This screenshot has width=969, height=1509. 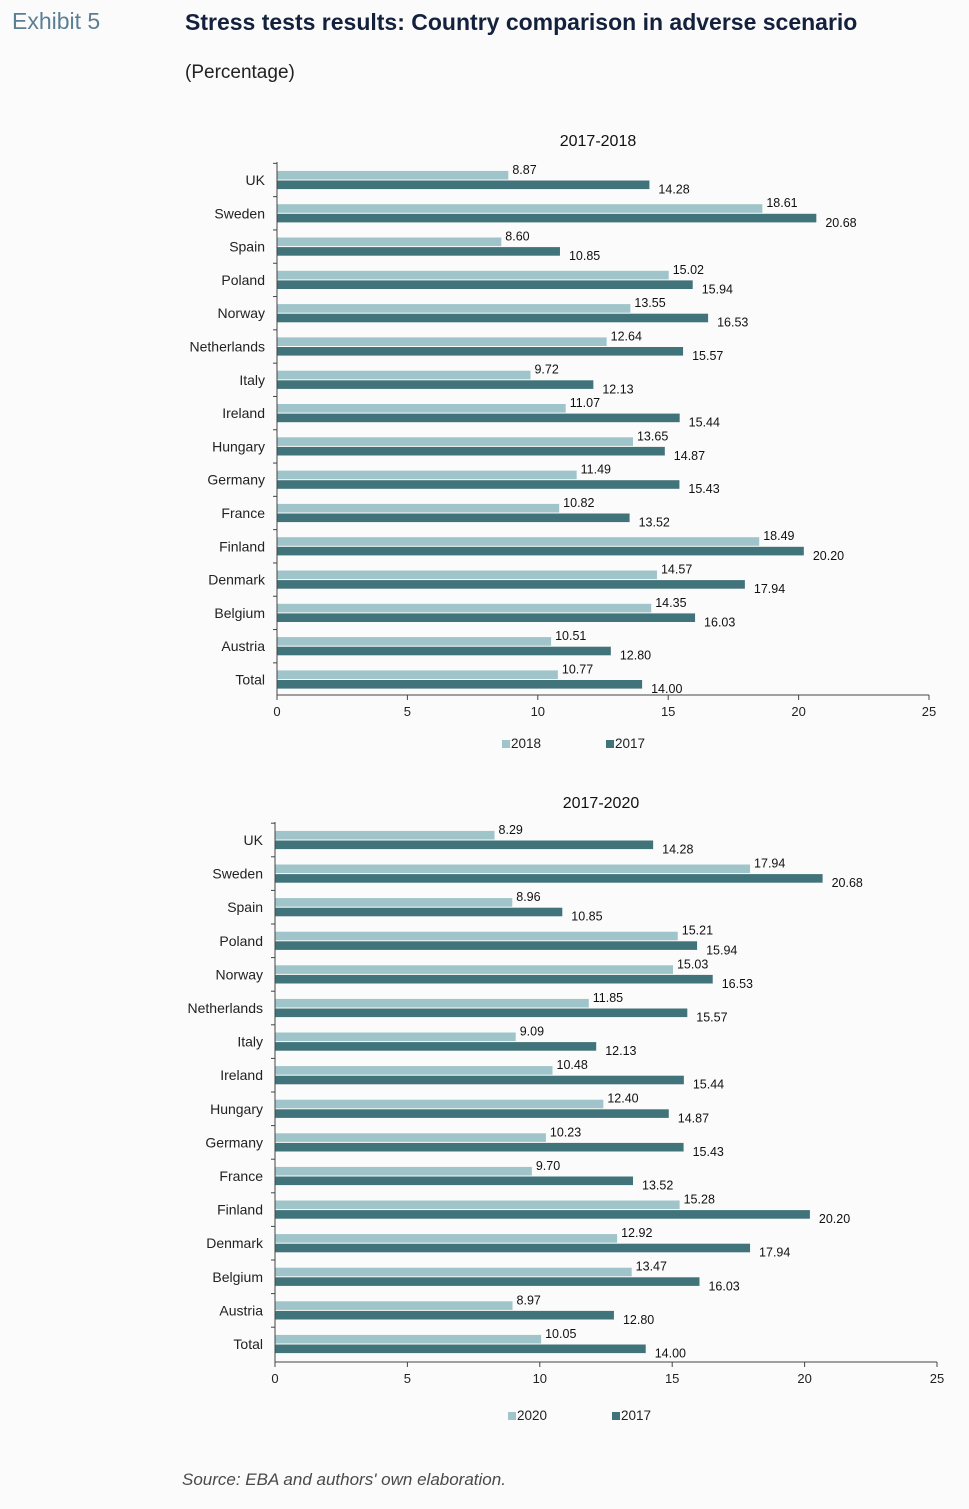 What do you see at coordinates (578, 503) in the screenshot?
I see `data-label: 10.82` at bounding box center [578, 503].